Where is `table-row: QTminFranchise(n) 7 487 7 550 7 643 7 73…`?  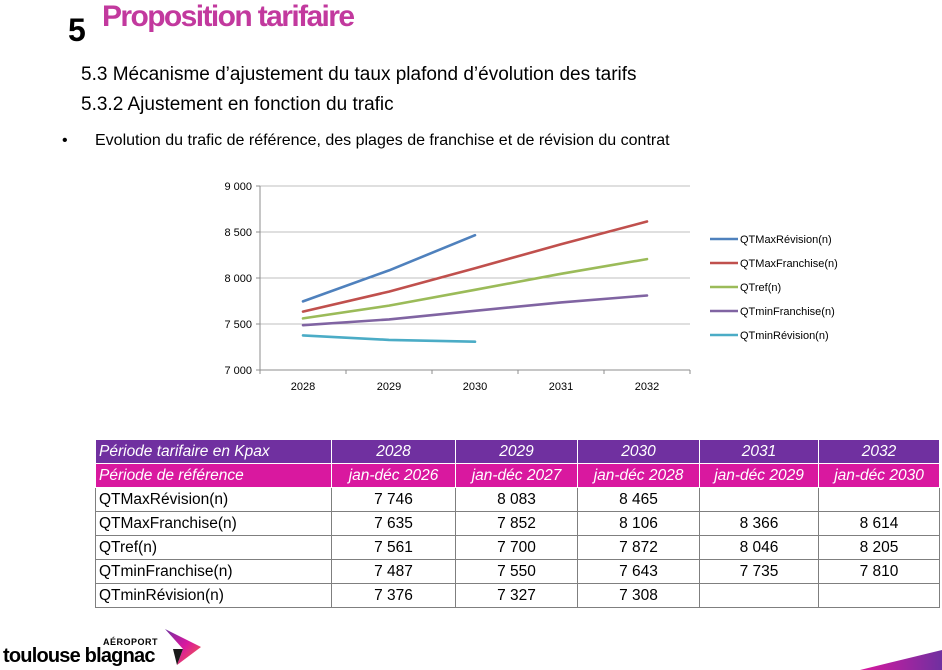 table-row: QTminFranchise(n) 7 487 7 550 7 643 7 73… is located at coordinates (517, 571).